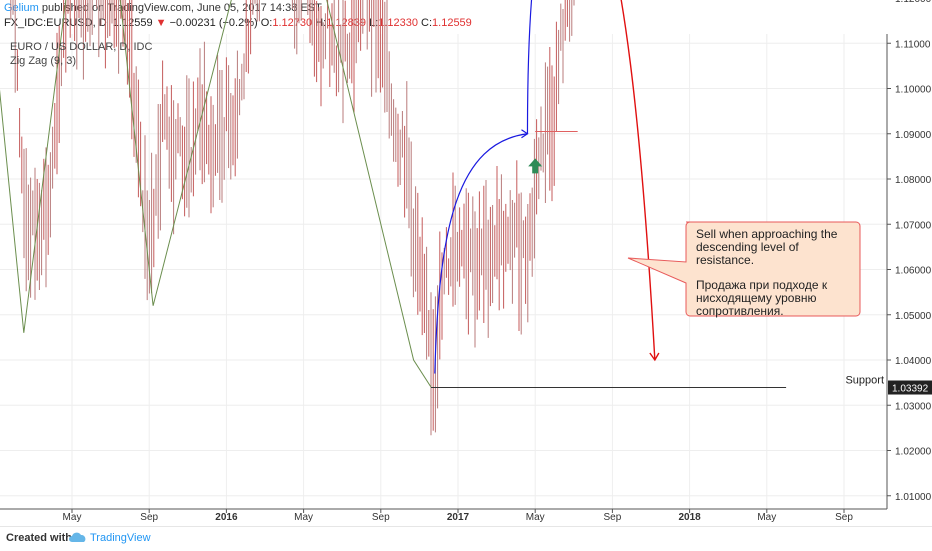  Describe the element at coordinates (913, 406) in the screenshot. I see `price-tick-label: 1.03000` at that location.